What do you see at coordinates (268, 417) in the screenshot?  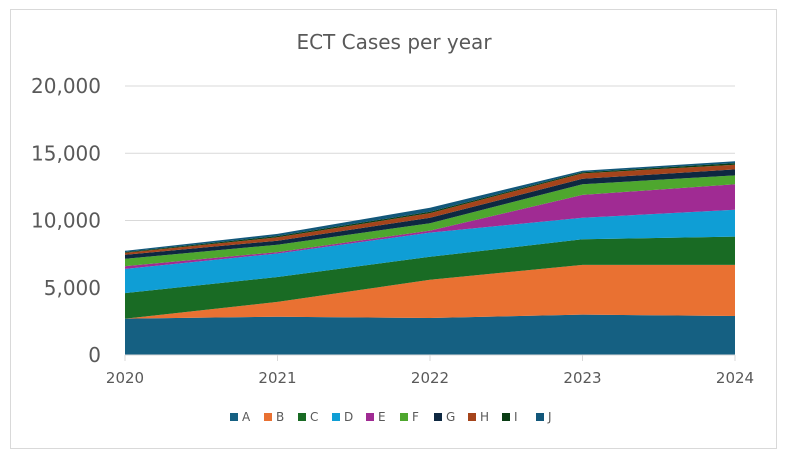 I see `legend-swatch-b` at bounding box center [268, 417].